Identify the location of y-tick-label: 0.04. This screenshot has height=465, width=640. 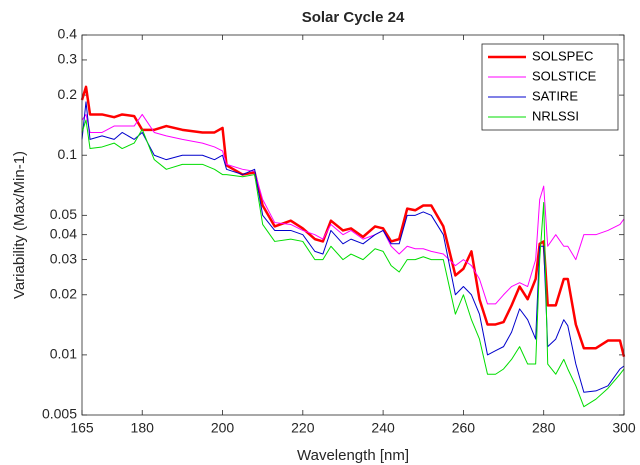
(63, 233).